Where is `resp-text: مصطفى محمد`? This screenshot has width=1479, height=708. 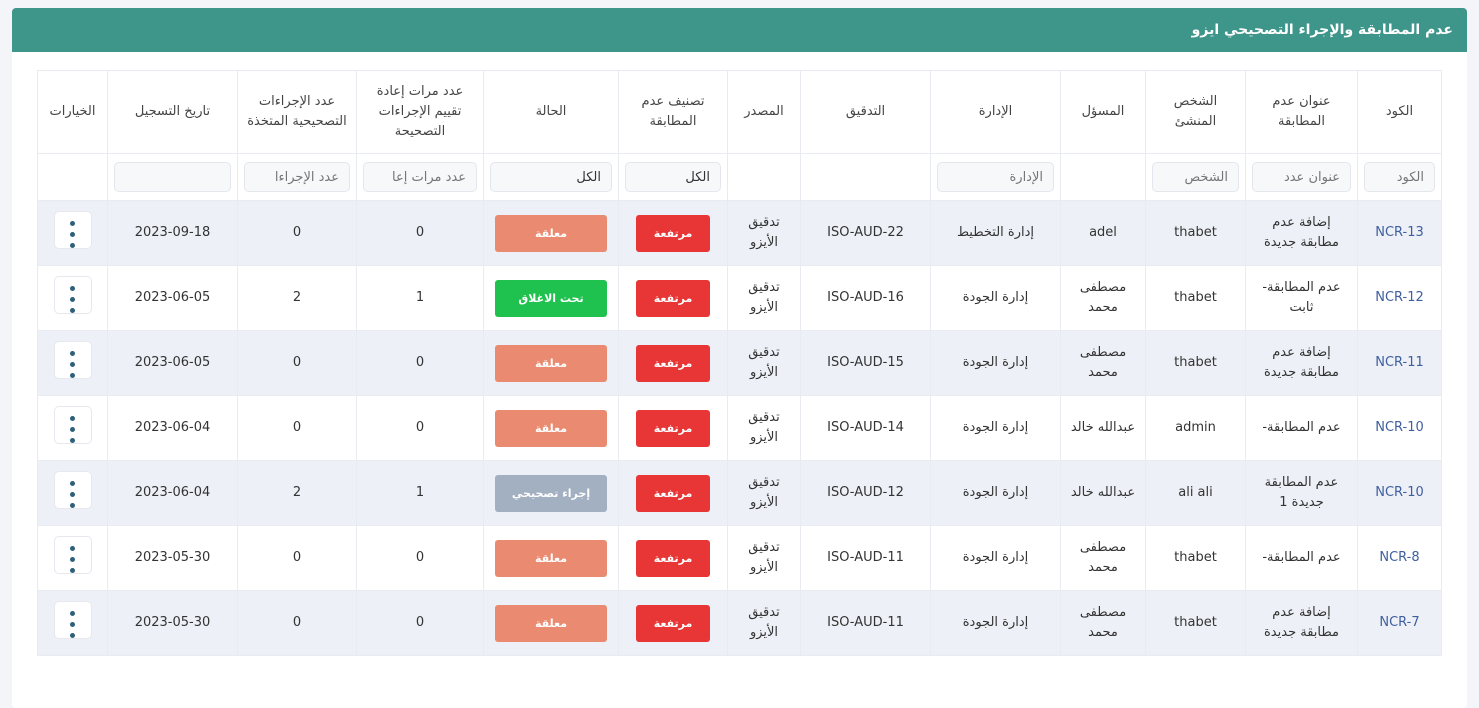 resp-text: مصطفى محمد is located at coordinates (1103, 362).